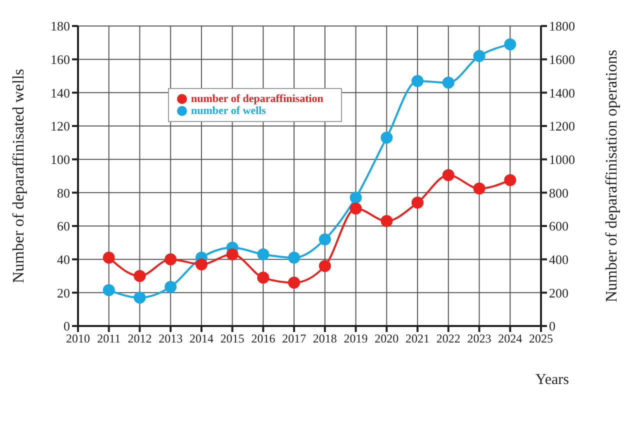  I want to click on y2-tick-label: 200, so click(558, 292).